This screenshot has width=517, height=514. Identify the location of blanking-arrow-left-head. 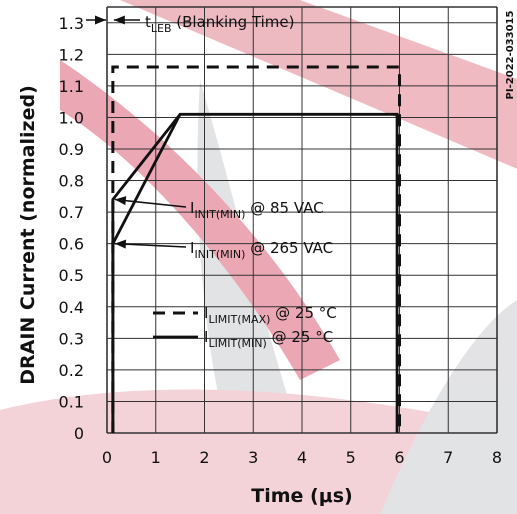
(100, 20).